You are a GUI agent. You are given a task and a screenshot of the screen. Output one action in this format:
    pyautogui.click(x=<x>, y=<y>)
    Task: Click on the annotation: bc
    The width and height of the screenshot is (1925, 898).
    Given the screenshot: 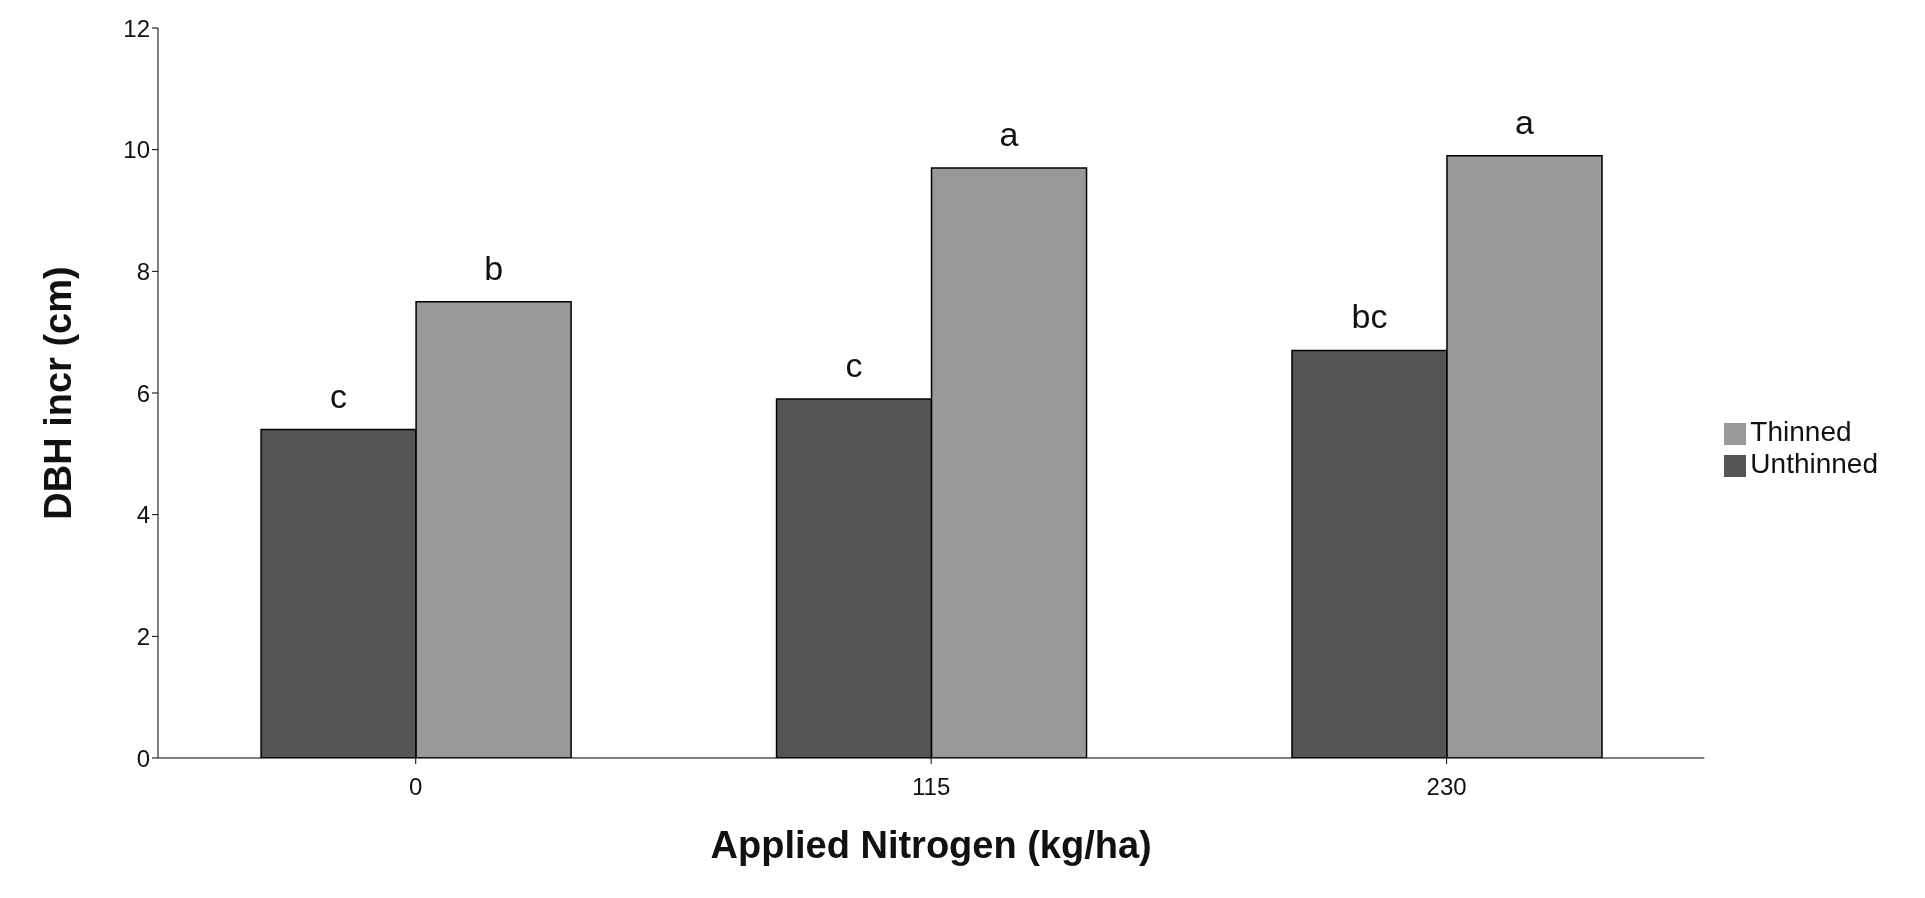 What is the action you would take?
    pyautogui.click(x=1369, y=316)
    